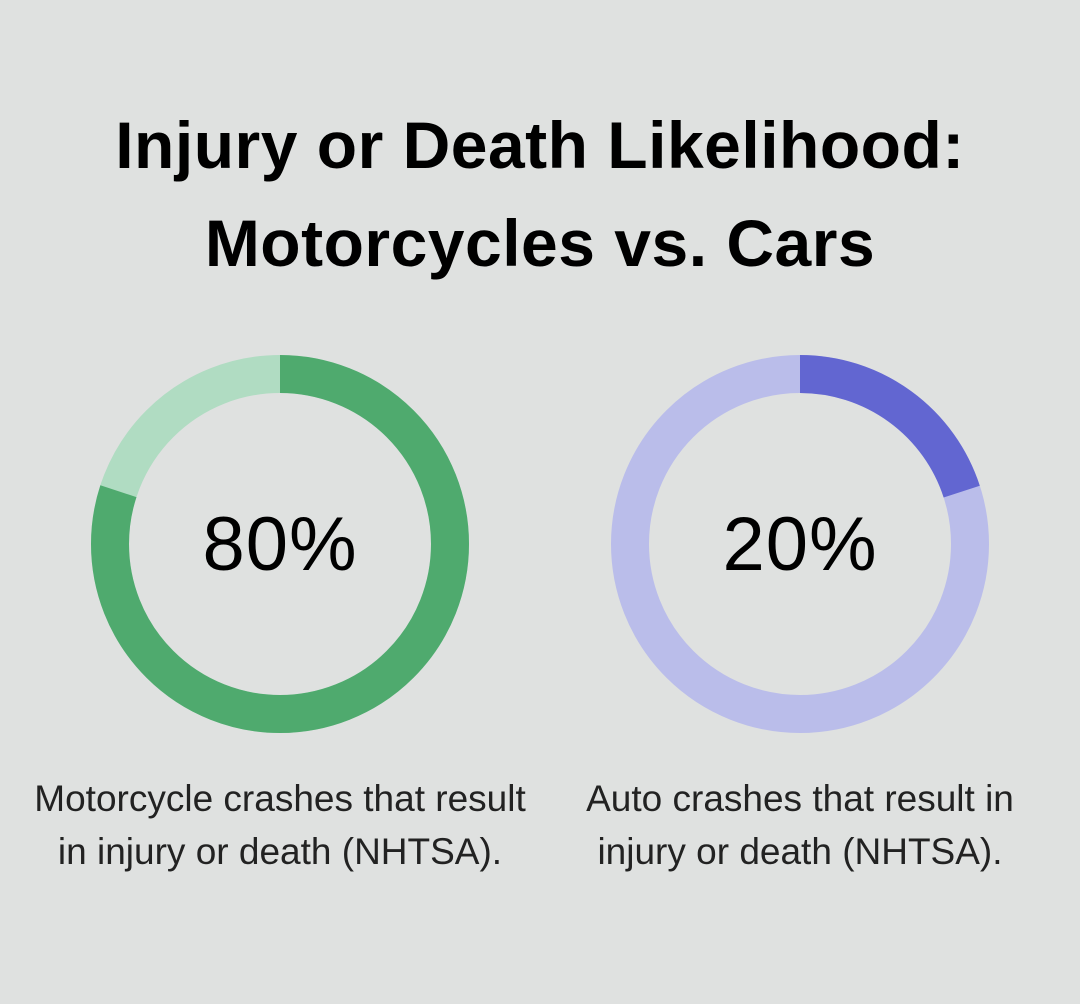 This screenshot has width=1080, height=1004. I want to click on motorcycle-percent-label: 80%, so click(280, 544).